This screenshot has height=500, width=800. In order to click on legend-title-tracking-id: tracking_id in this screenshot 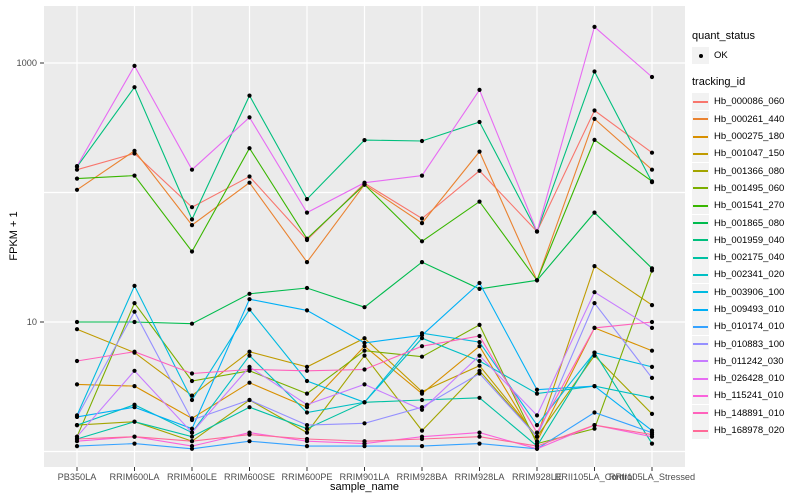, I will do `click(719, 82)`.